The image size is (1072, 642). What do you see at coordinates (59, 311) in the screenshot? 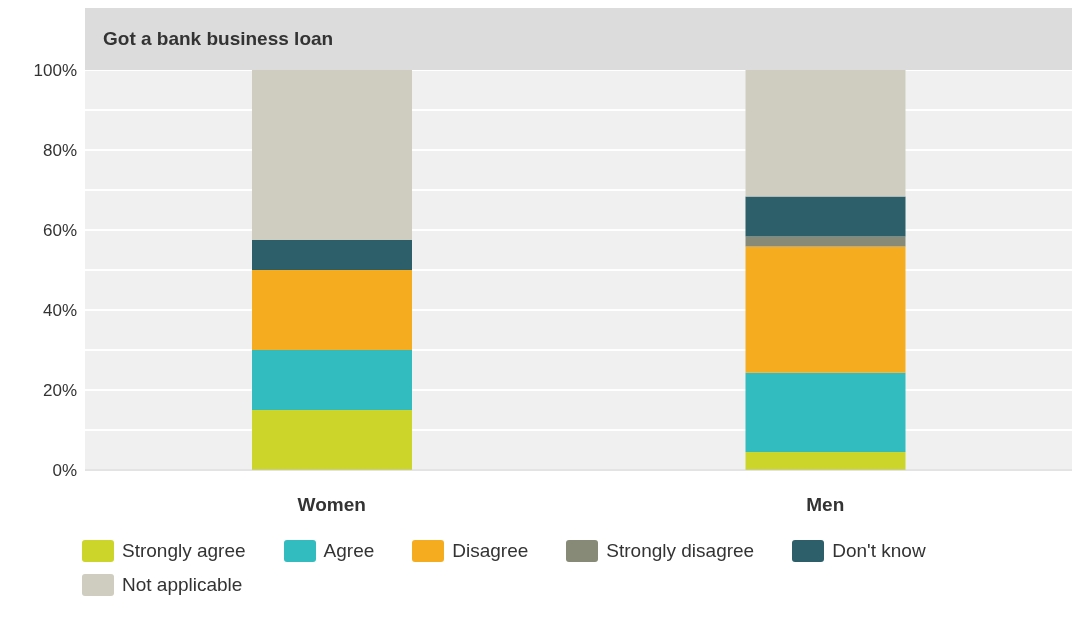
I see `y-tick-label: 40%` at bounding box center [59, 311].